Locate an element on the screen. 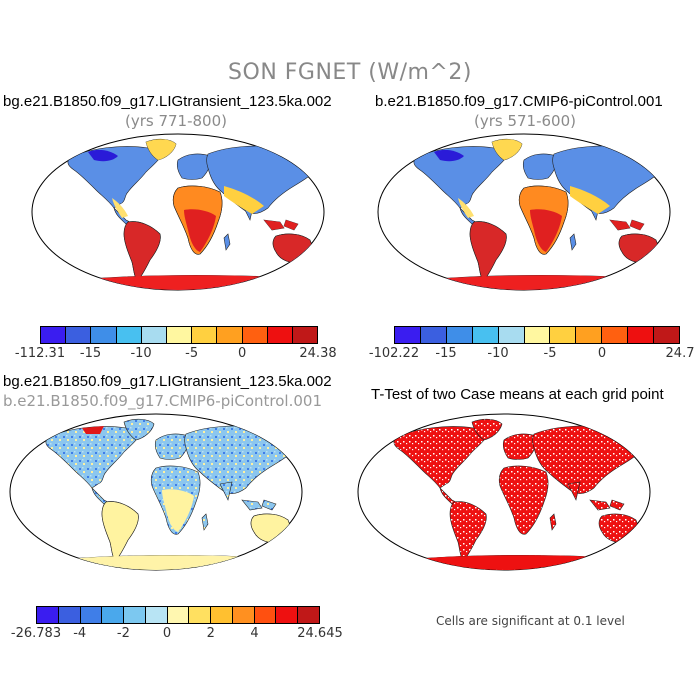 The height and width of the screenshot is (700, 700). panel2-map is located at coordinates (524, 212).